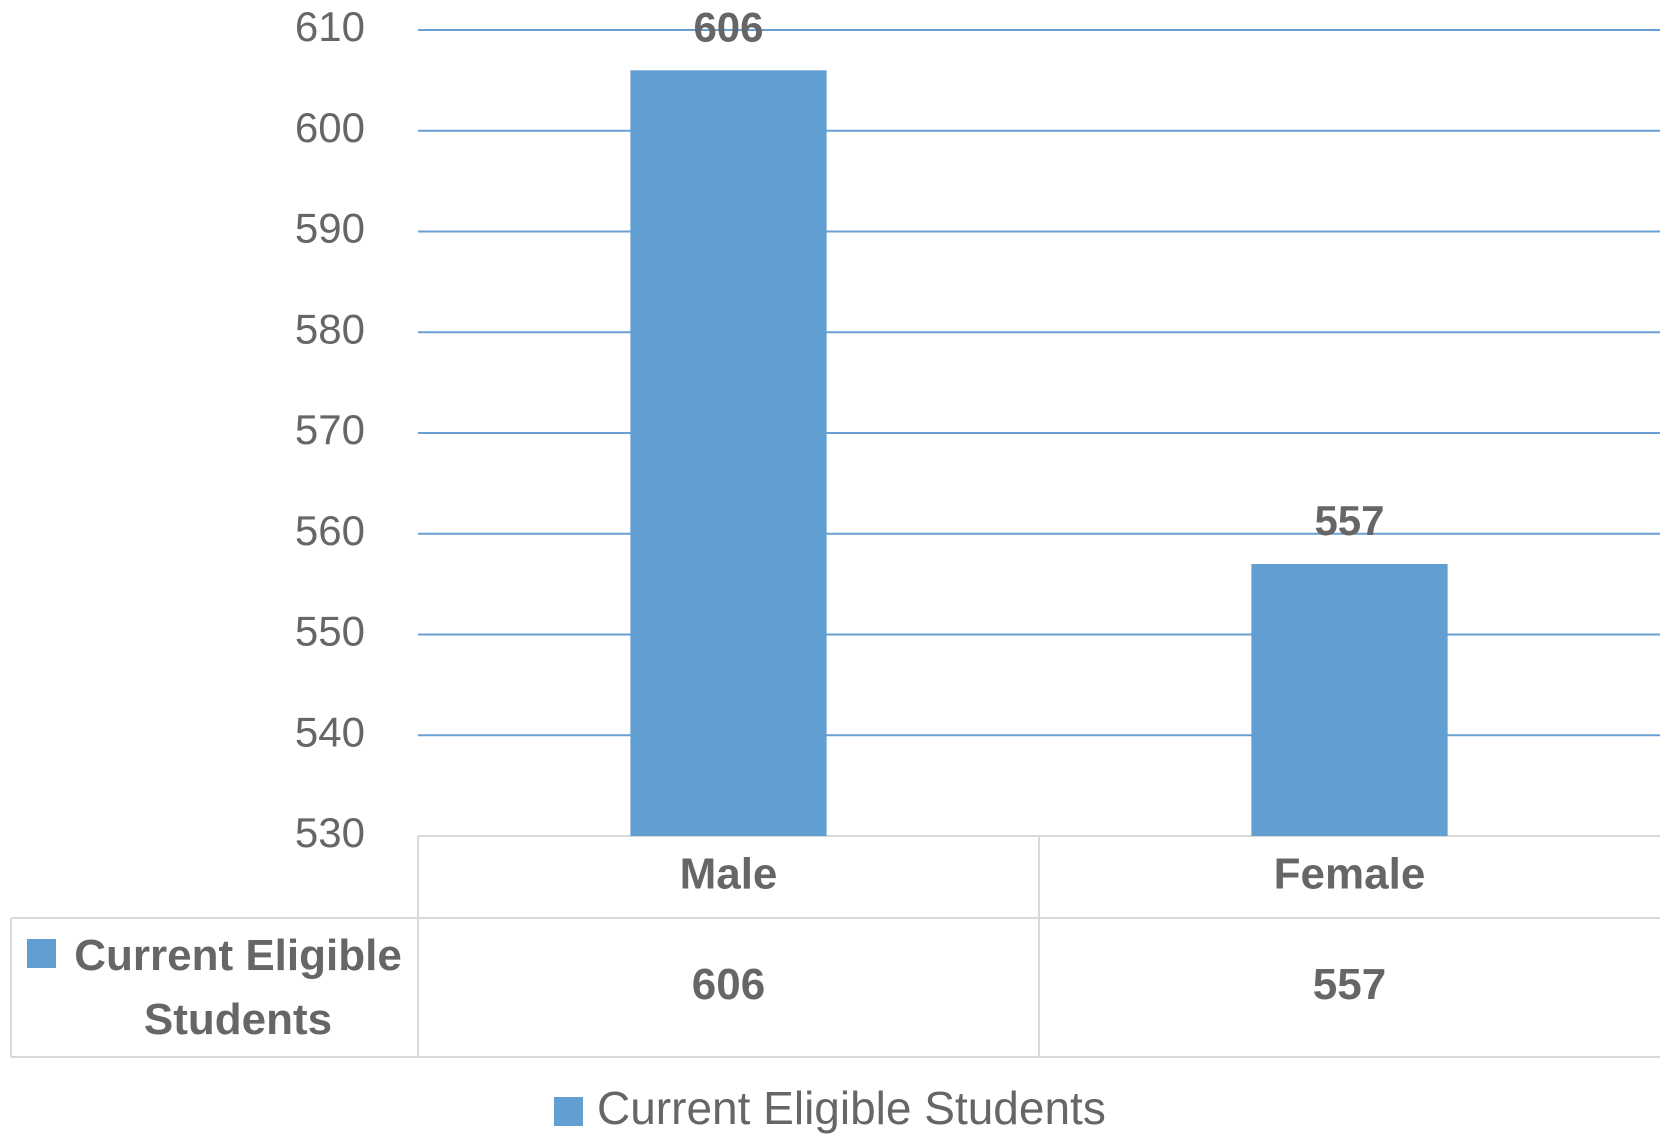  I want to click on legend-key, so click(568, 1111).